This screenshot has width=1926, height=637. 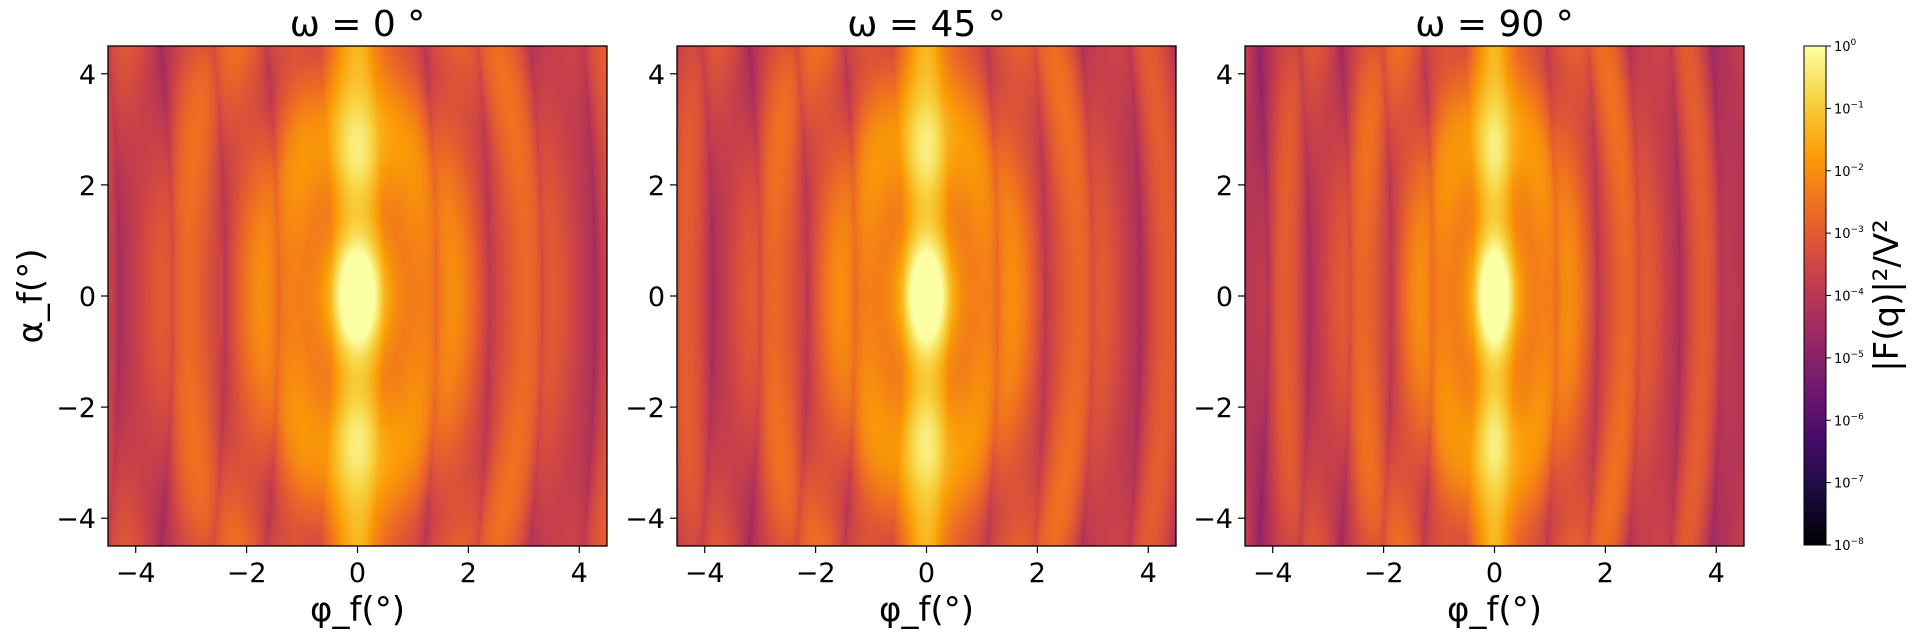 I want to click on y-axis-label: α_f(°), so click(x=31, y=296).